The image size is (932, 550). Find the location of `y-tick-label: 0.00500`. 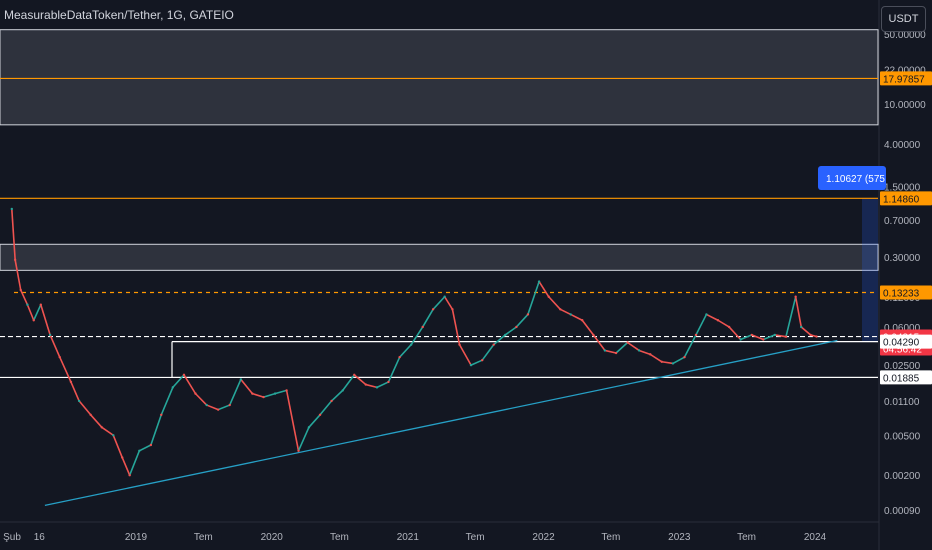

y-tick-label: 0.00500 is located at coordinates (902, 436).